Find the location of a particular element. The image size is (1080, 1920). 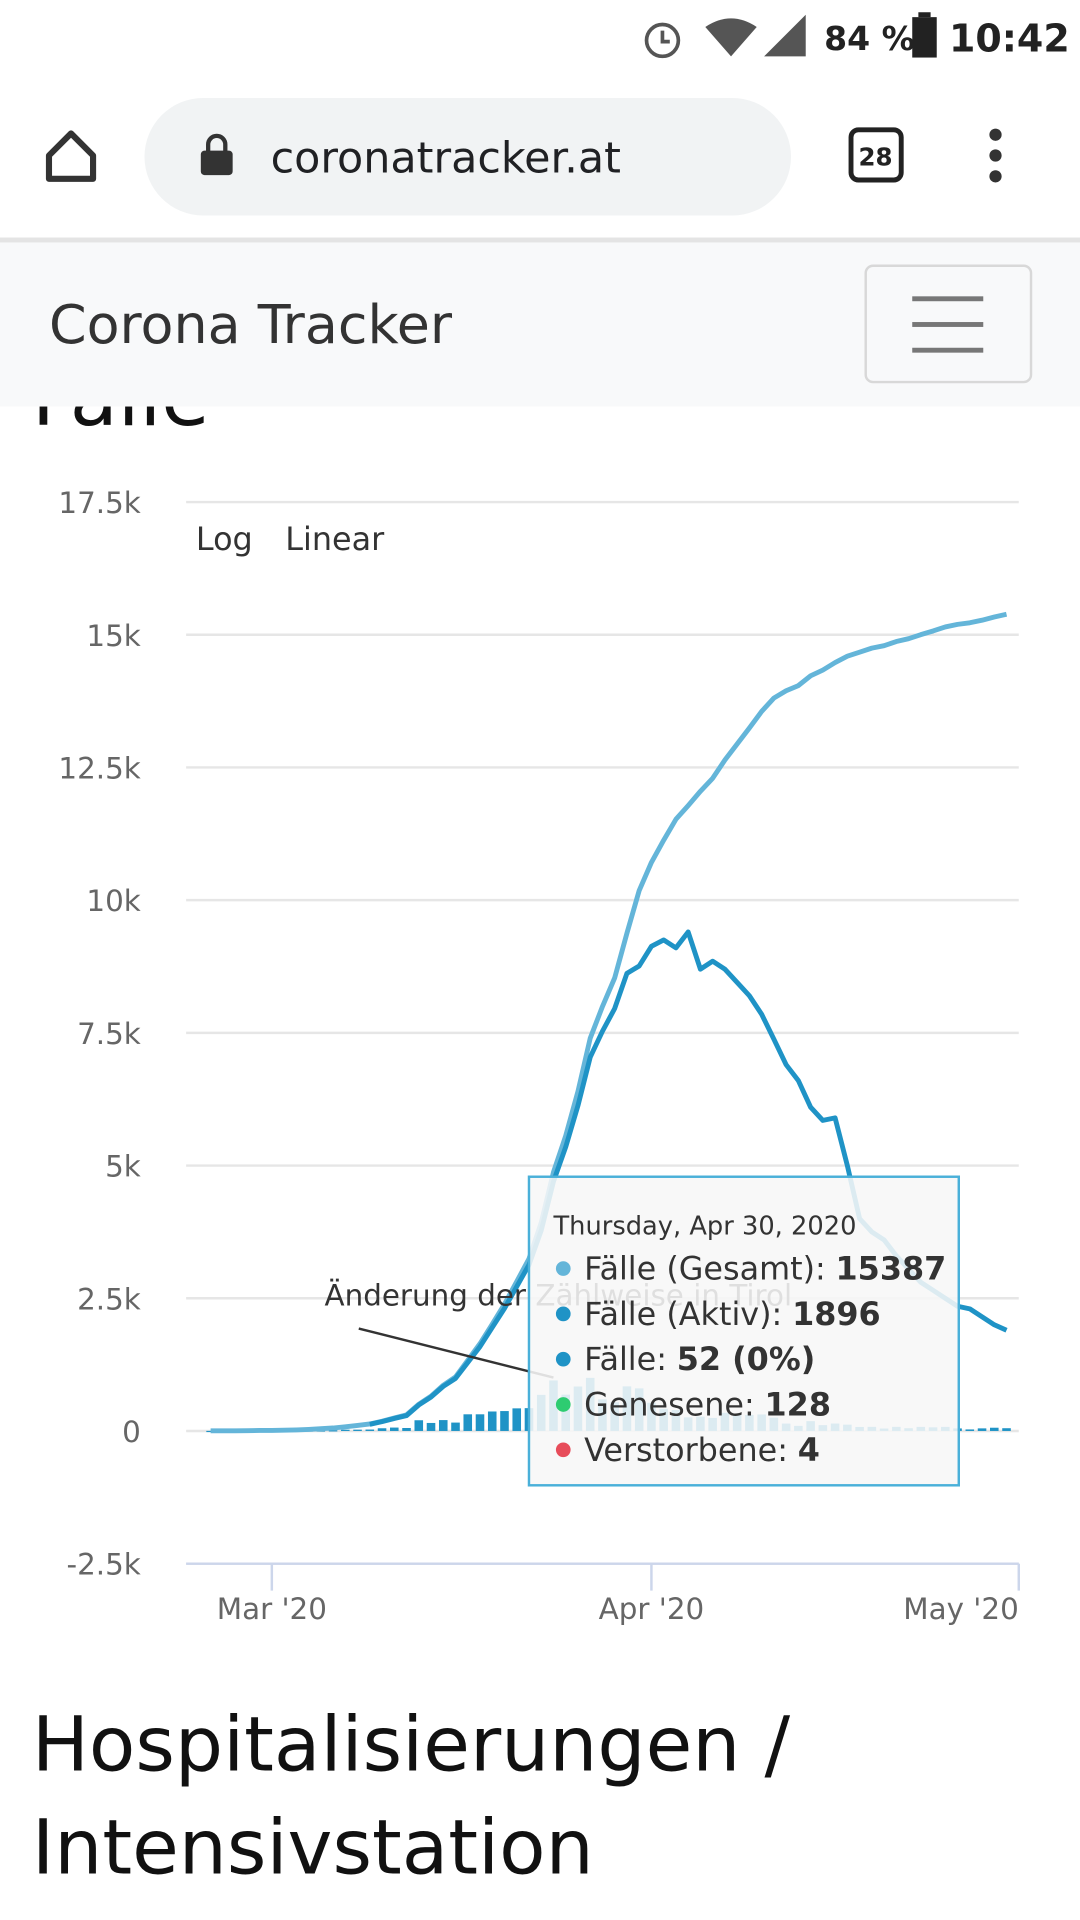

y-tick-label: 17.5k is located at coordinates (99, 503).